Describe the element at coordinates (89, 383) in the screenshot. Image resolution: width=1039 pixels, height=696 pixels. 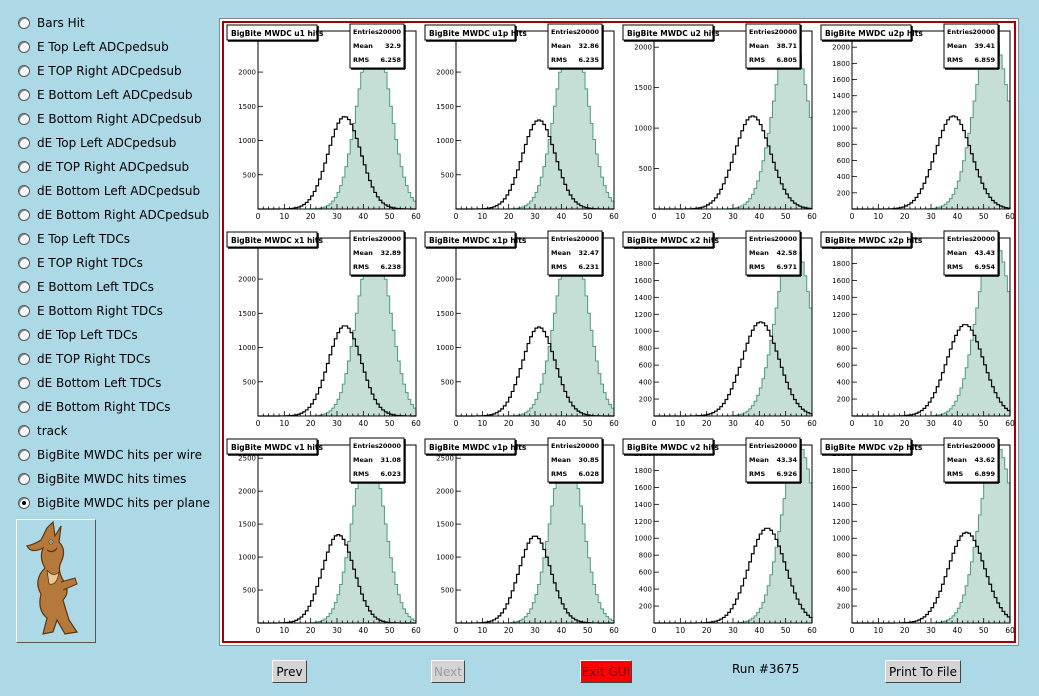
I see `histogram-option-15: dE Bottom Left TDCs` at that location.